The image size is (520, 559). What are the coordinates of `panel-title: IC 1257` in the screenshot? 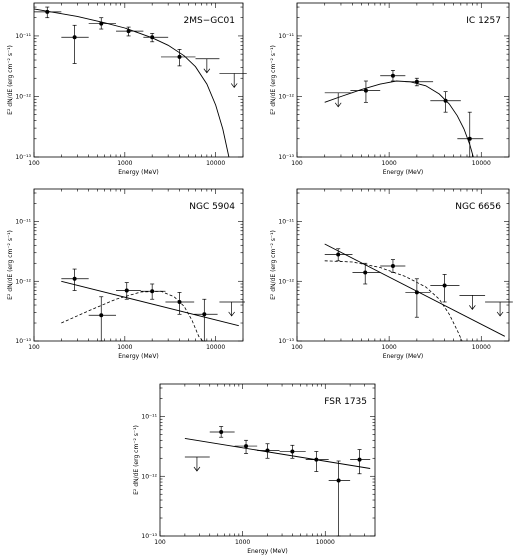 It's located at (483, 21).